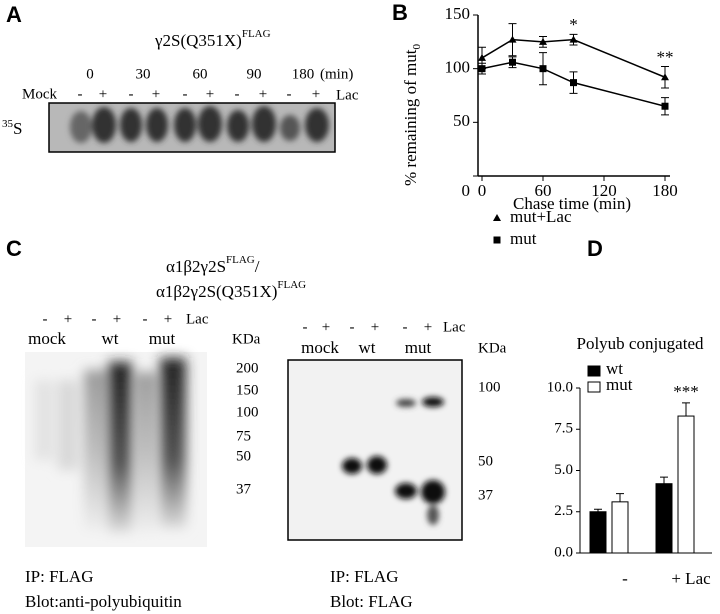  I want to click on panel-title-line: α1β2γ2S(Q351X)FLAG, so click(231, 290).